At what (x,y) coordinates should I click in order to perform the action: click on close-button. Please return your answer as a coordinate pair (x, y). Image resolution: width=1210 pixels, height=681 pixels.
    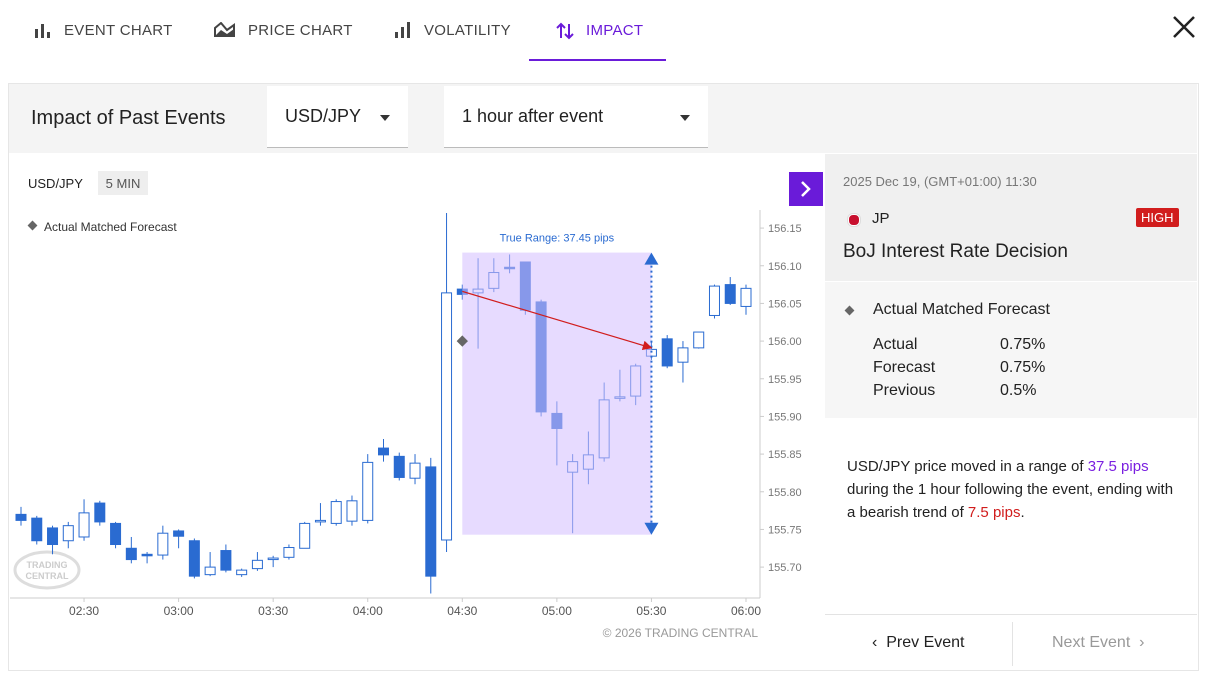
    Looking at the image, I should click on (1184, 27).